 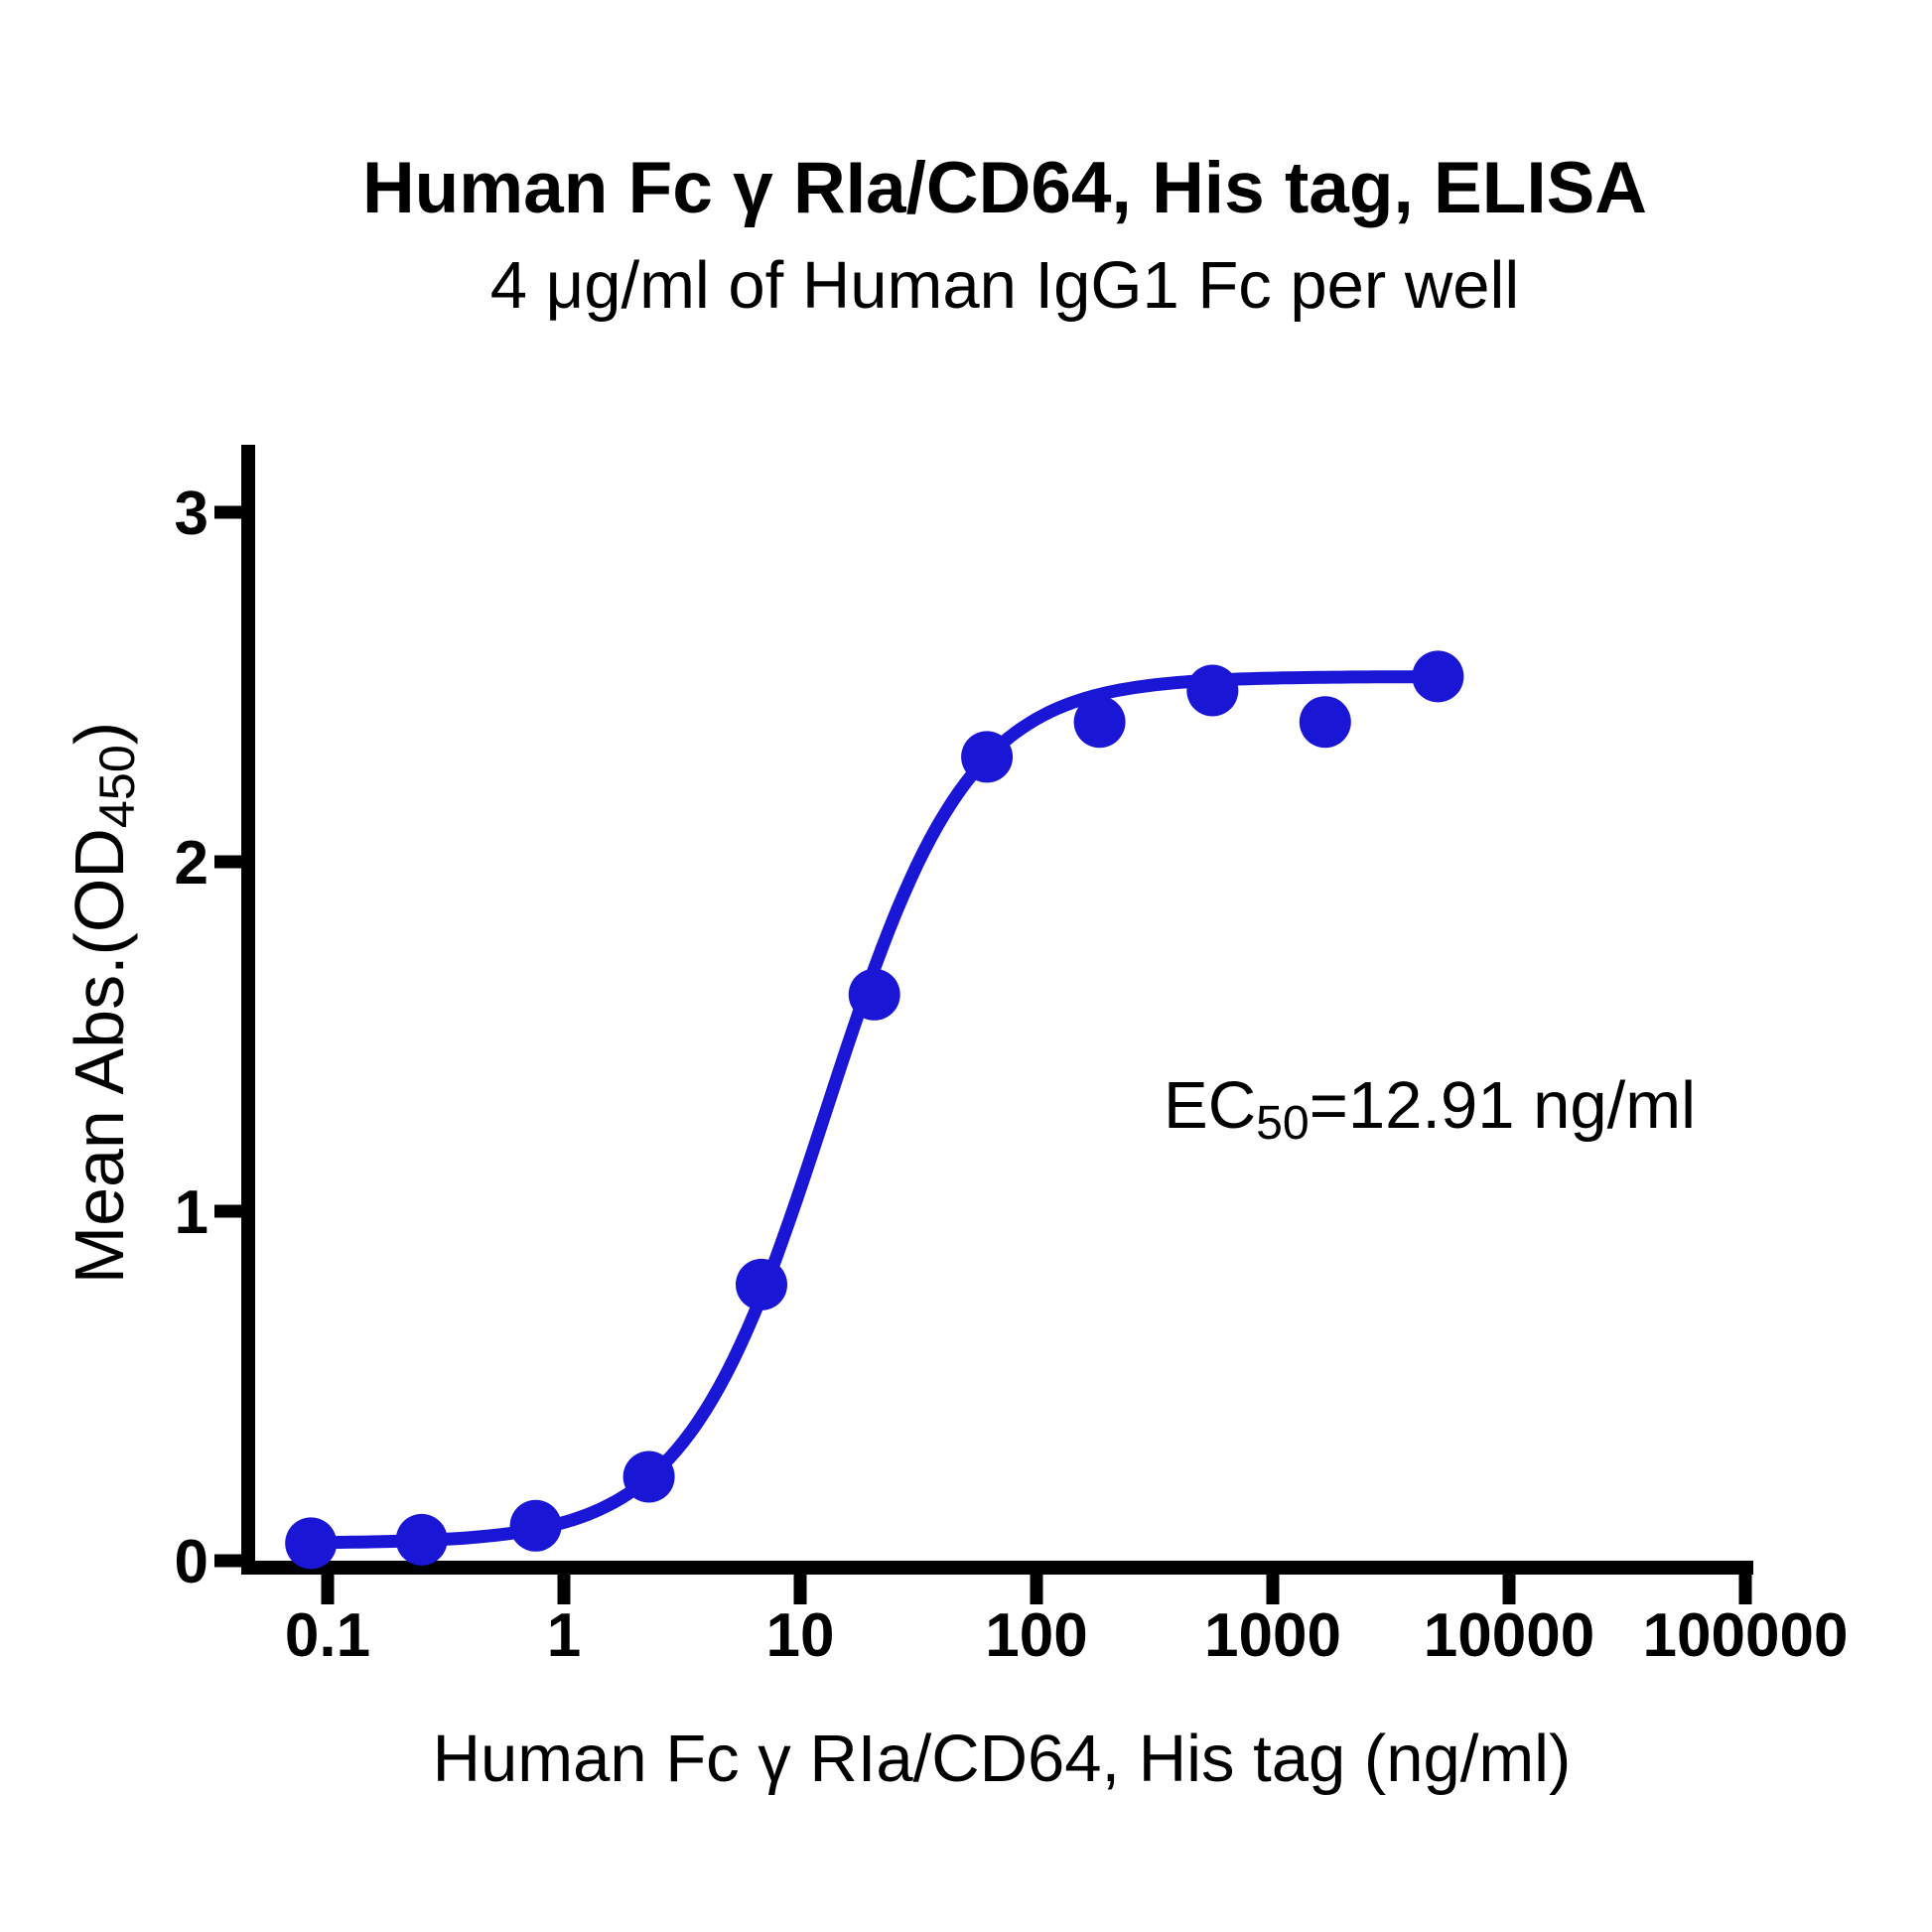 I want to click on chart-title: Human Fc γ RIa/CD64, His tag, ELISA, so click(x=1004, y=188).